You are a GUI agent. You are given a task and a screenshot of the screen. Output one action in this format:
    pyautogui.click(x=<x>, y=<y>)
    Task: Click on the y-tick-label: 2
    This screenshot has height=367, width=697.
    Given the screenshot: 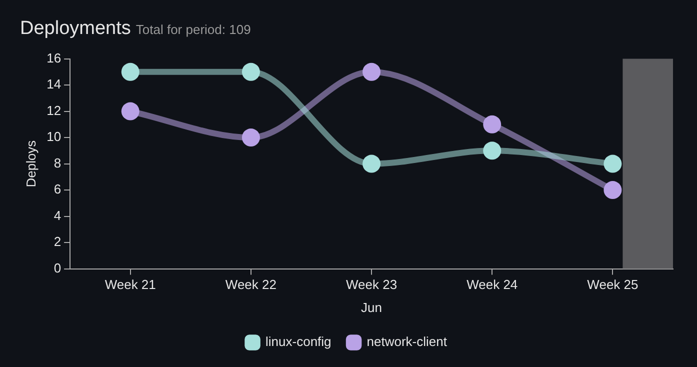 What is the action you would take?
    pyautogui.click(x=58, y=242)
    